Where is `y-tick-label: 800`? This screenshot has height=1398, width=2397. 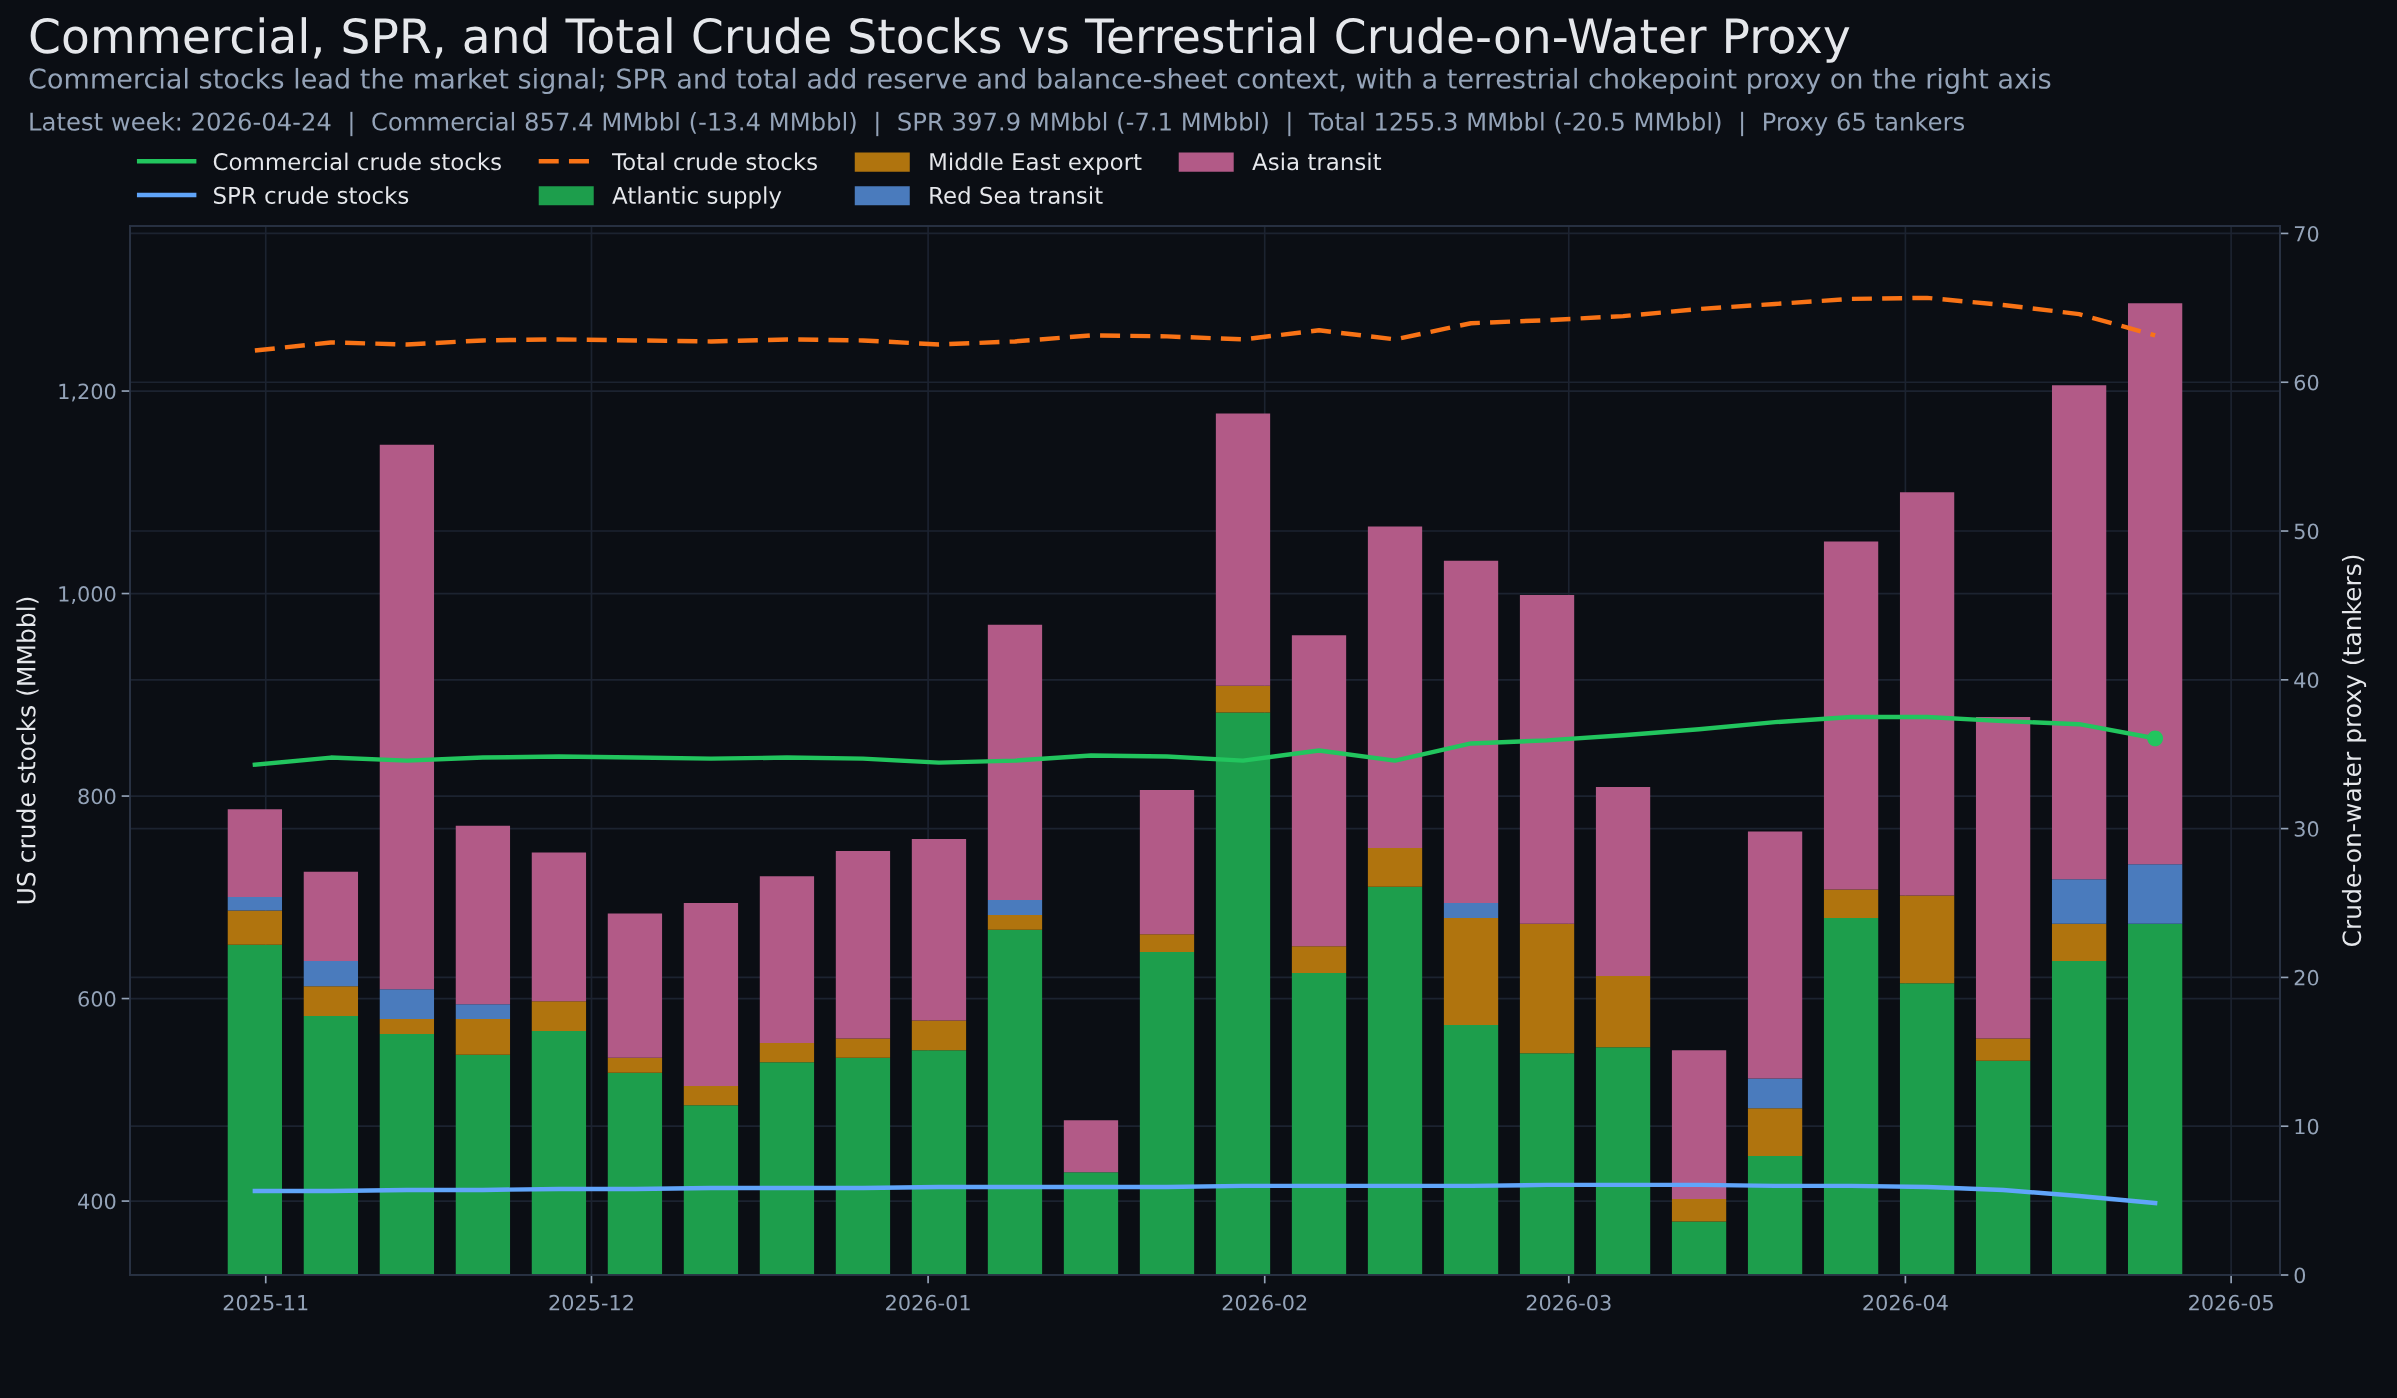 y-tick-label: 800 is located at coordinates (97, 796).